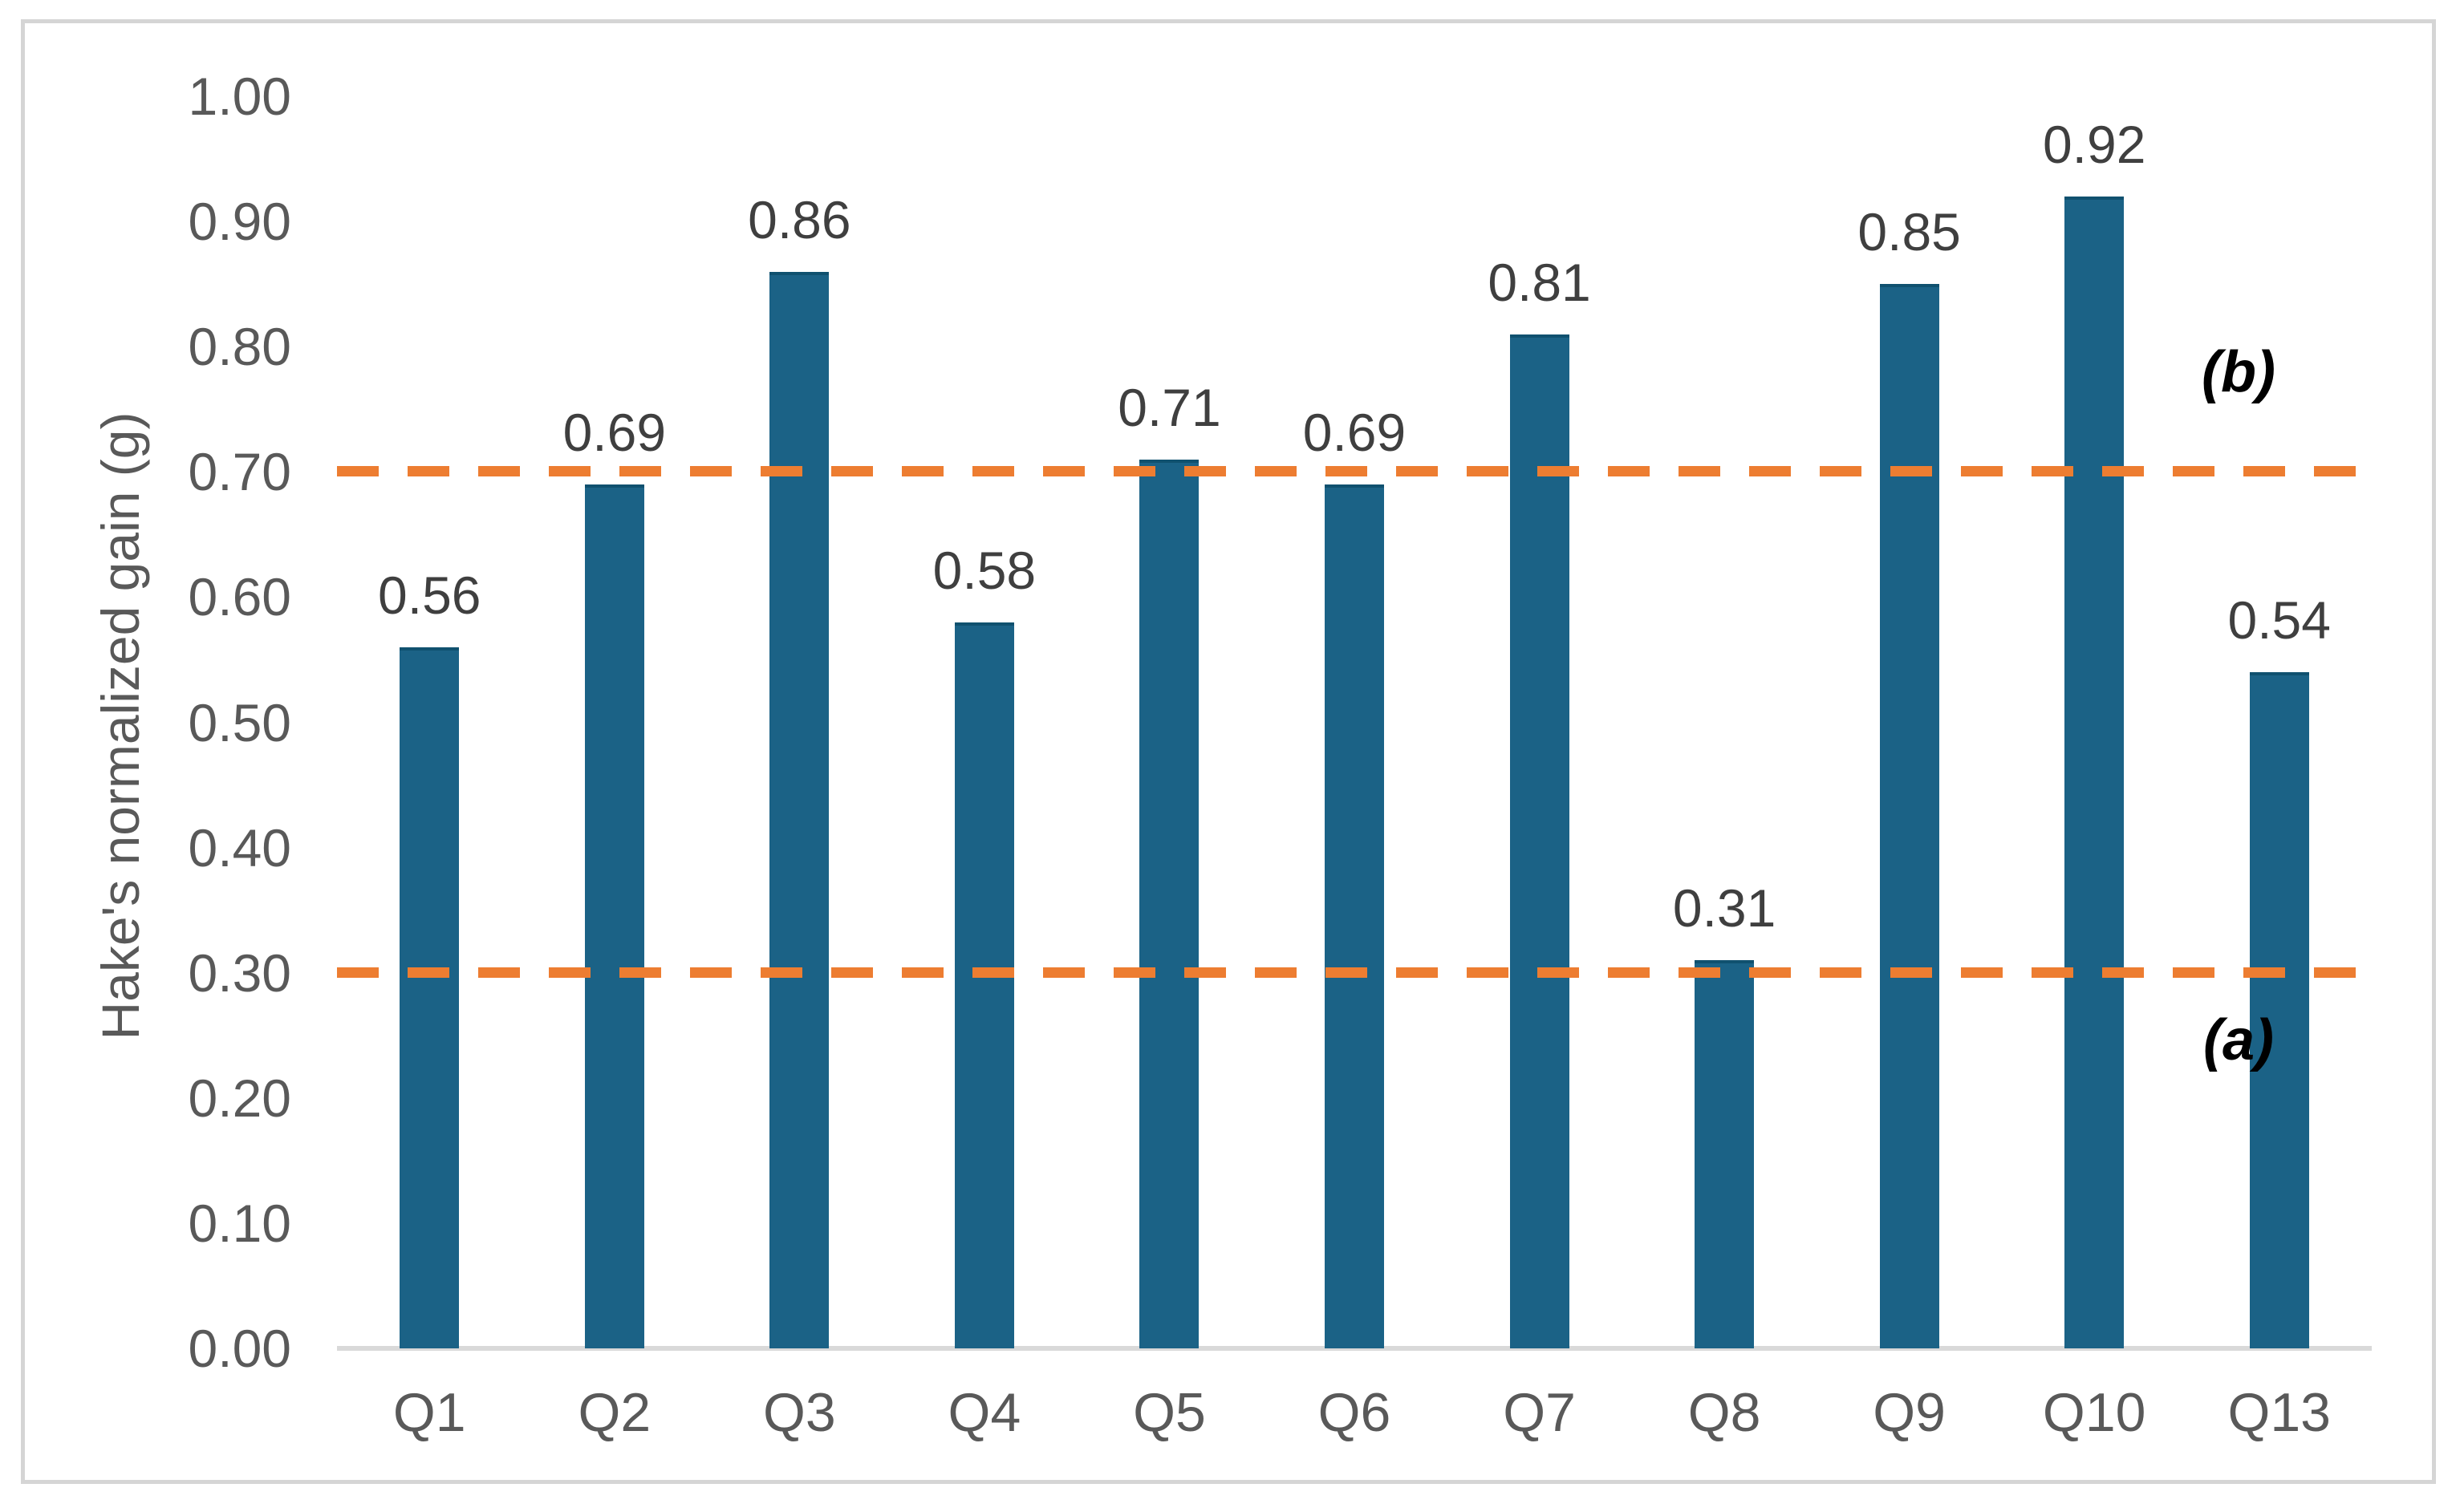 Image resolution: width=2460 pixels, height=1512 pixels. I want to click on x-tick-label: Q5, so click(1169, 1412).